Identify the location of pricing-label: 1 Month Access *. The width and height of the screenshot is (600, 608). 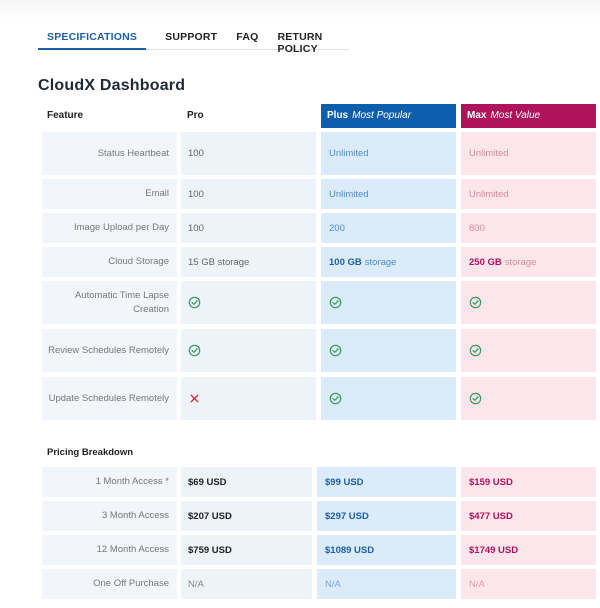
(109, 482).